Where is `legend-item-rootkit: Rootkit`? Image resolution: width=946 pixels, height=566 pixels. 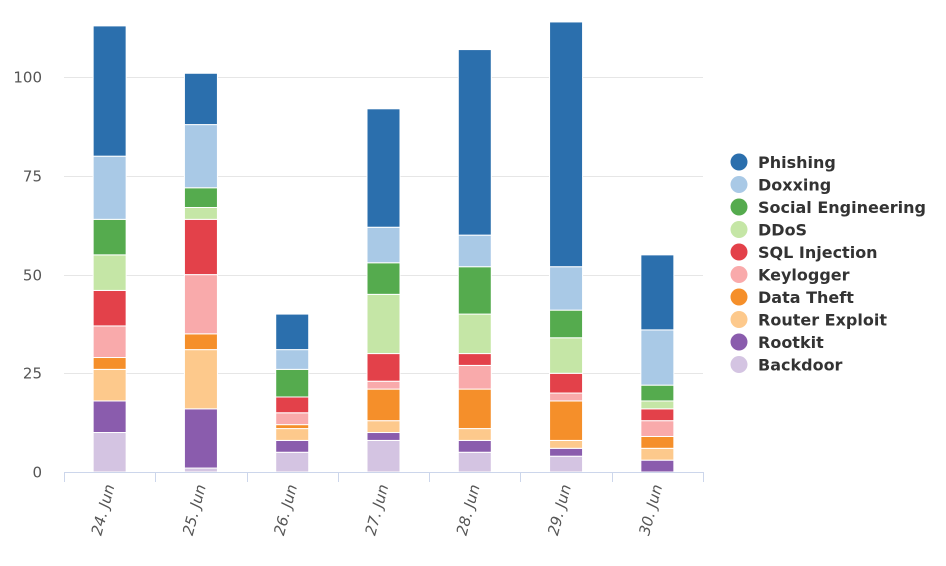 legend-item-rootkit: Rootkit is located at coordinates (777, 342).